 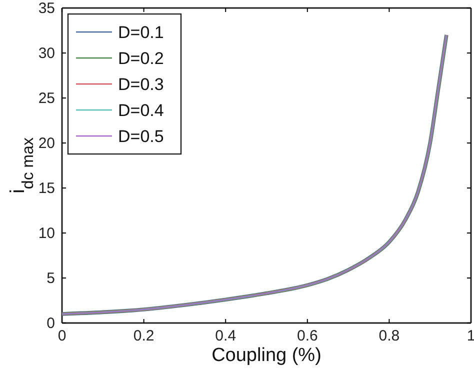 What do you see at coordinates (46, 53) in the screenshot?
I see `y-tick-label: 30` at bounding box center [46, 53].